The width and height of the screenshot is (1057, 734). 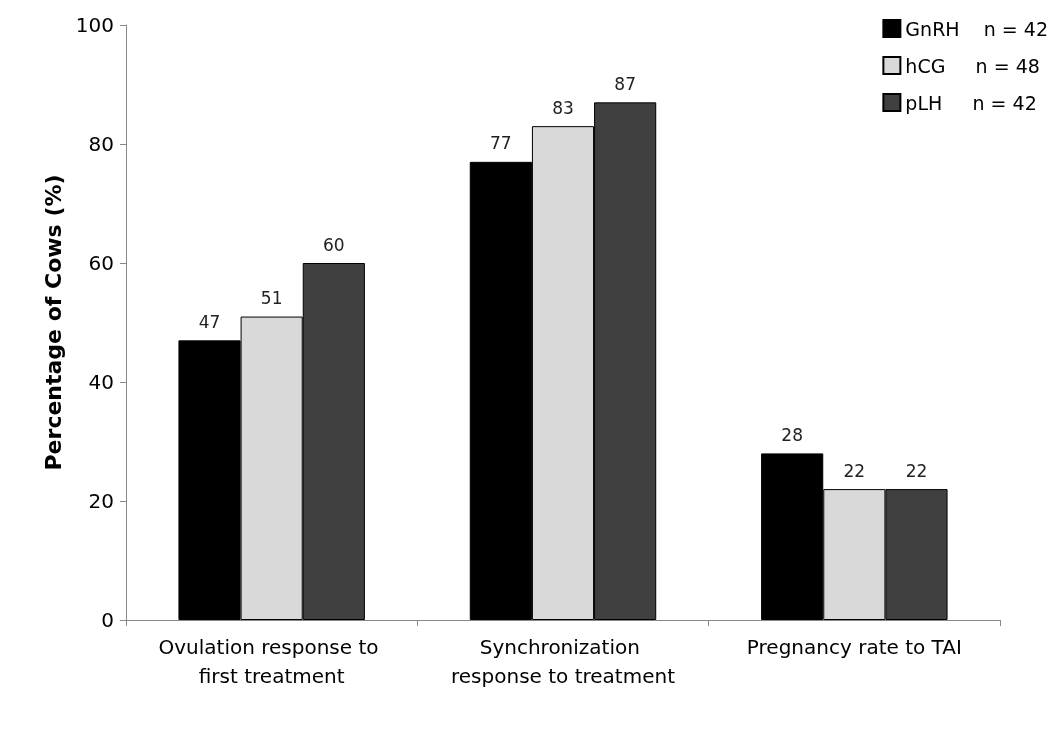 I want to click on data-label: 28, so click(x=792, y=434).